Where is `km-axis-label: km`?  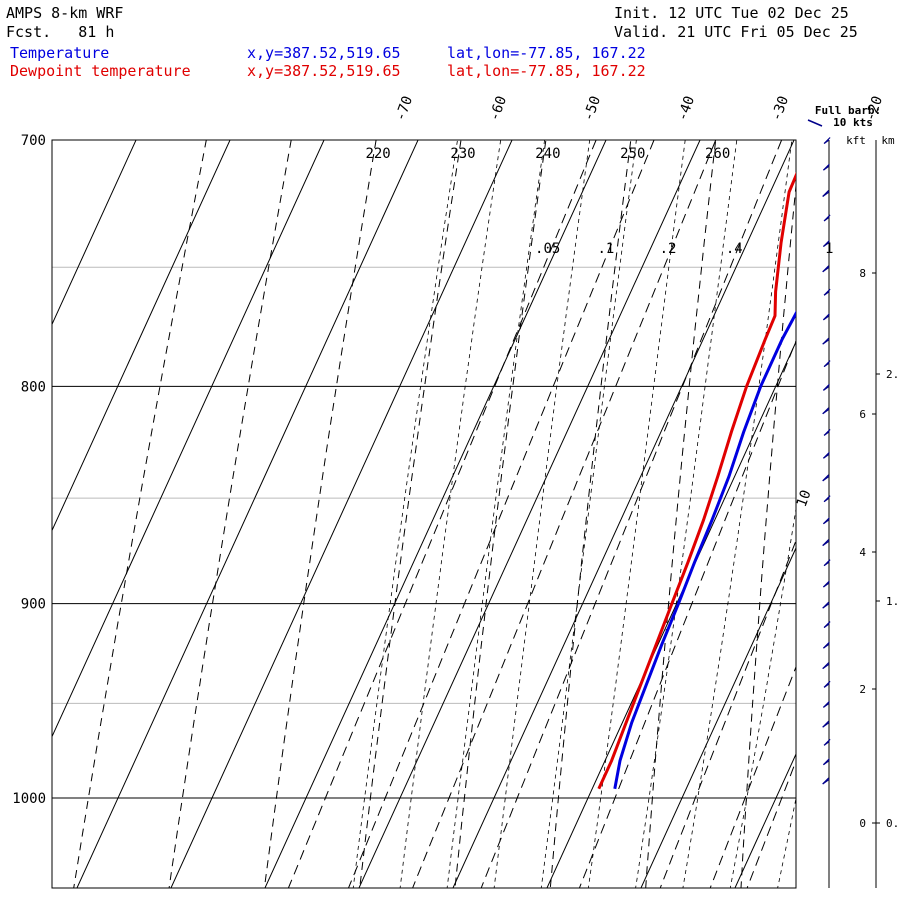 km-axis-label: km is located at coordinates (888, 140).